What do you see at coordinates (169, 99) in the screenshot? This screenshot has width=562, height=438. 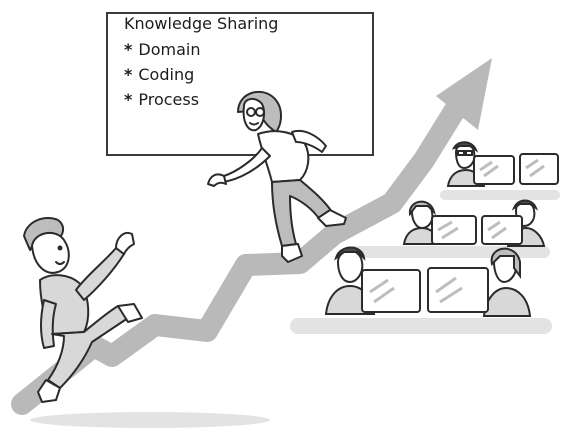 I see `whiteboard-item-label: Process` at bounding box center [169, 99].